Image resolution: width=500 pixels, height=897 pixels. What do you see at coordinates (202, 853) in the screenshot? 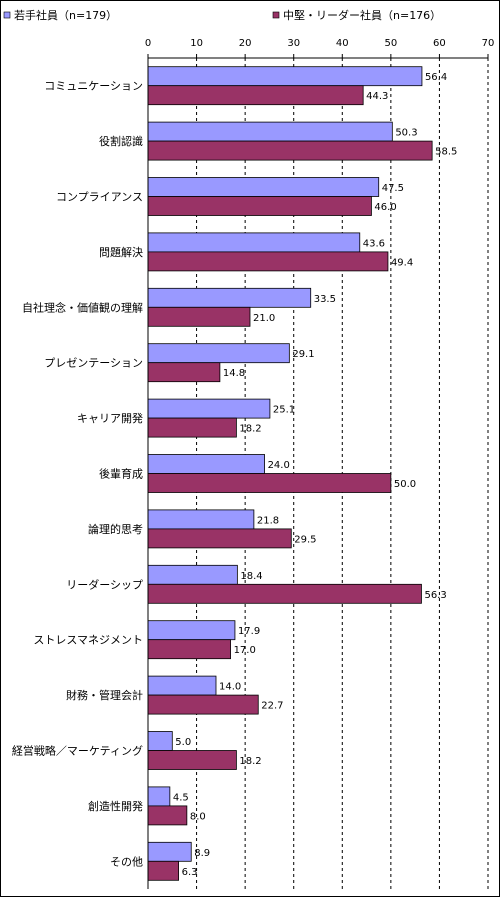
I see `data-label: 8.9` at bounding box center [202, 853].